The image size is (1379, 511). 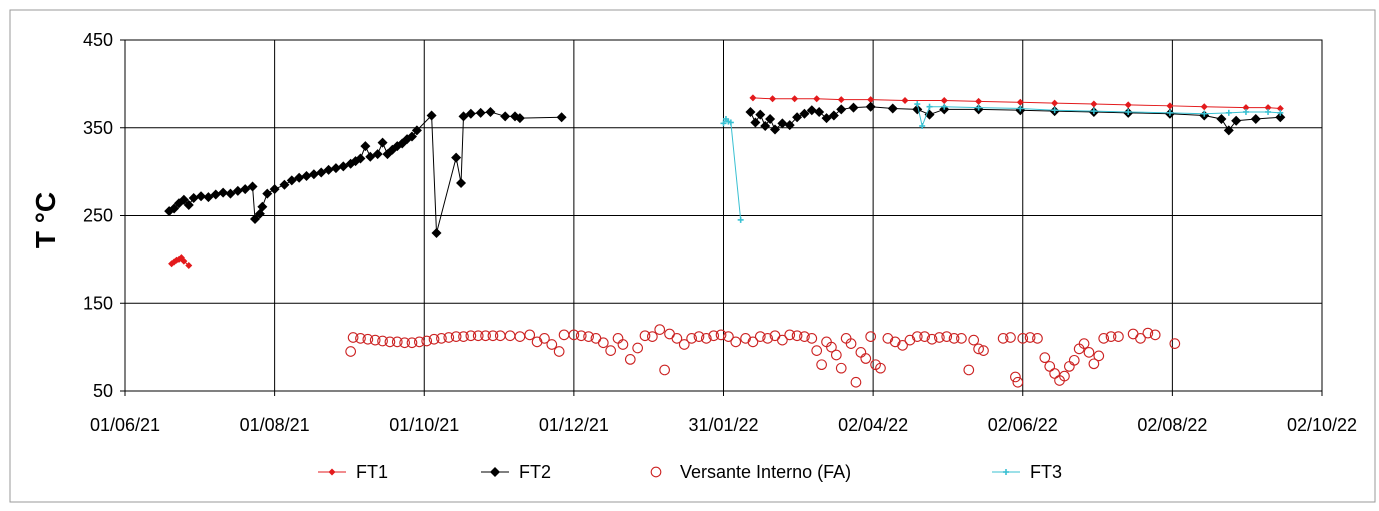 I want to click on legend-label: FT3, so click(x=1046, y=472).